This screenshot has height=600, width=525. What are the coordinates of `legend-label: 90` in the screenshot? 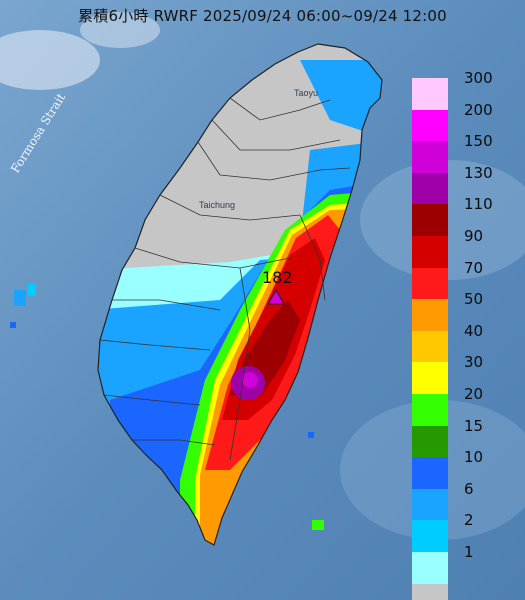 It's located at (474, 235).